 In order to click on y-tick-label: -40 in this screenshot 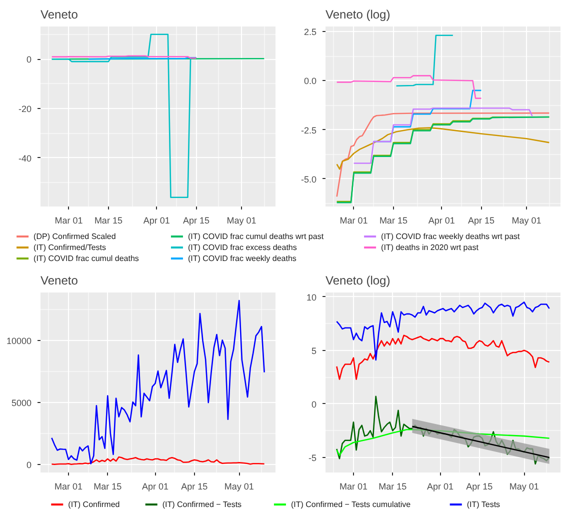, I will do `click(25, 158)`.